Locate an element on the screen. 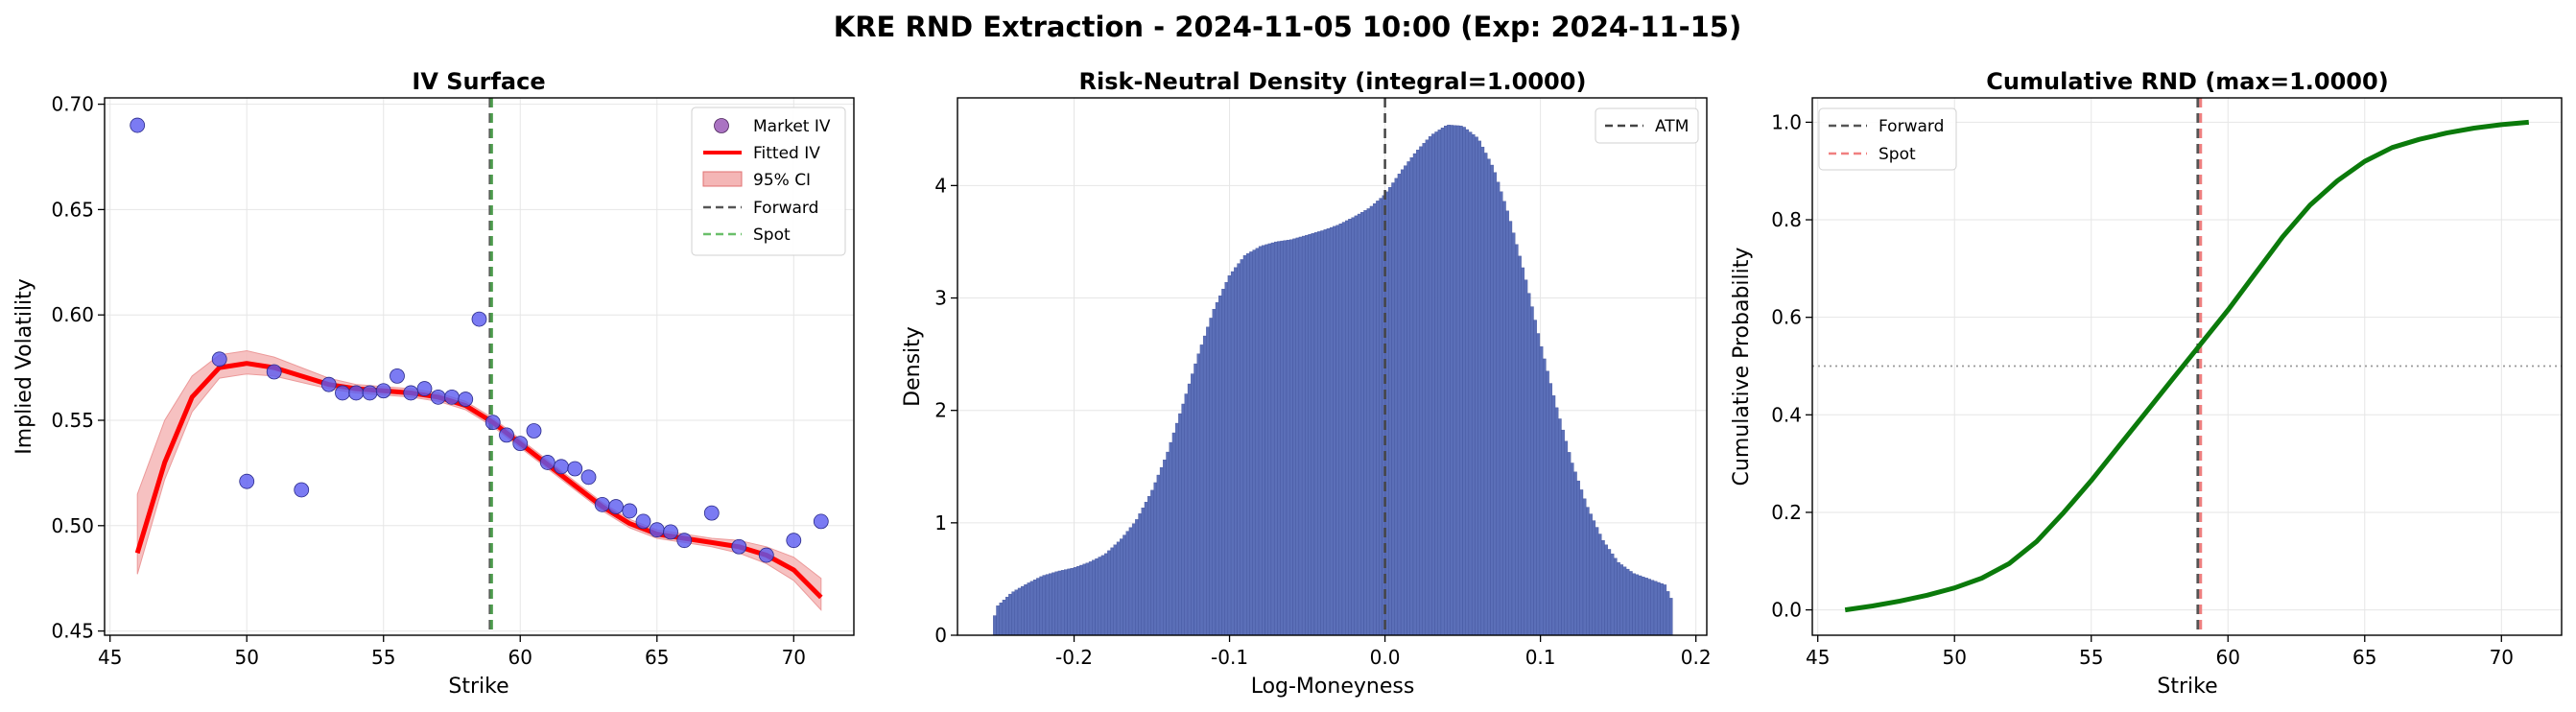 The width and height of the screenshot is (2576, 712). cdf-xtick-label: 60 is located at coordinates (2228, 657).